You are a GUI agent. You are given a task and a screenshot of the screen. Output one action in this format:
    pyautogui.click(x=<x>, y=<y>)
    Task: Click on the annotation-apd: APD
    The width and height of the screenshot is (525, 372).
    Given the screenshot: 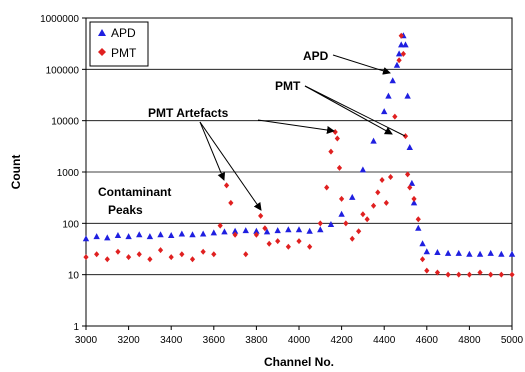 What is the action you would take?
    pyautogui.click(x=316, y=56)
    